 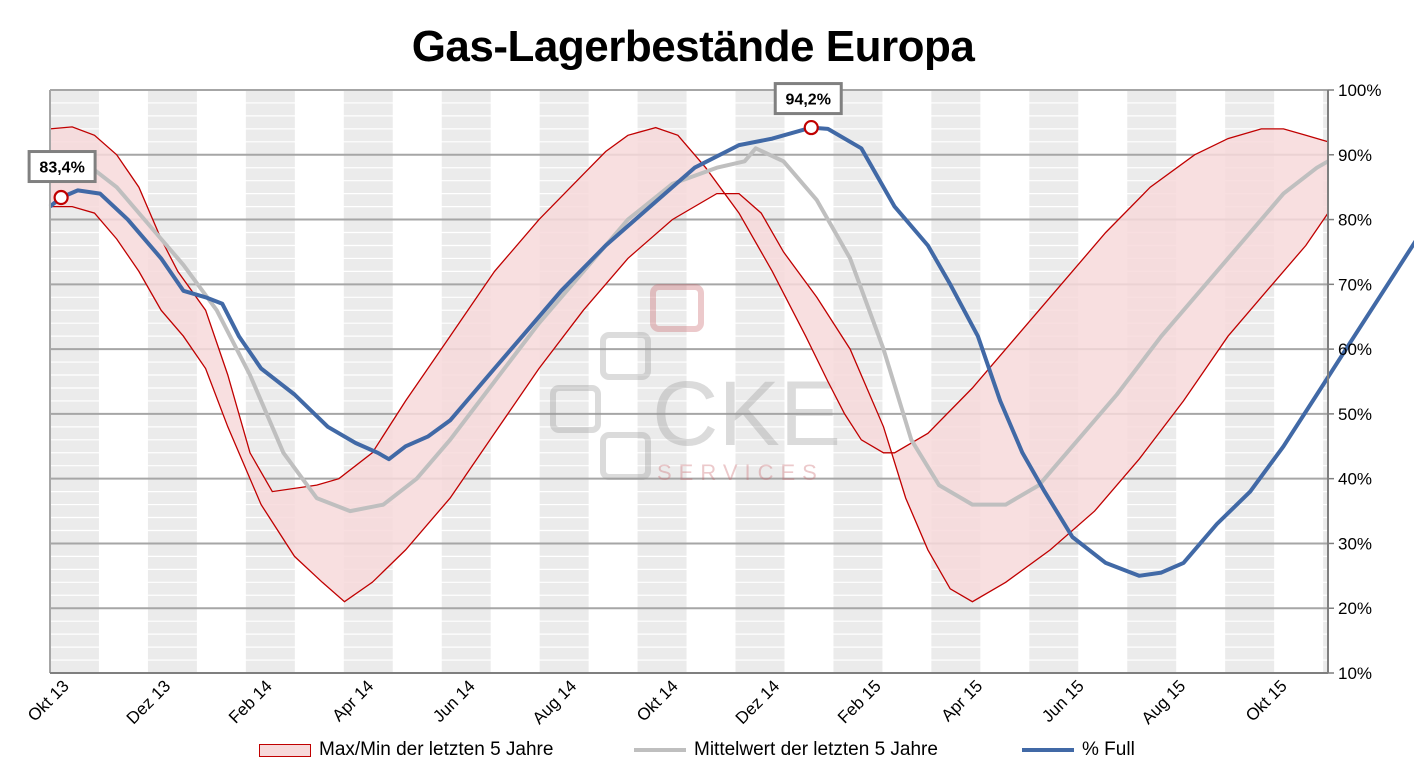 I want to click on x-tick-label: Dez 14, so click(x=758, y=702).